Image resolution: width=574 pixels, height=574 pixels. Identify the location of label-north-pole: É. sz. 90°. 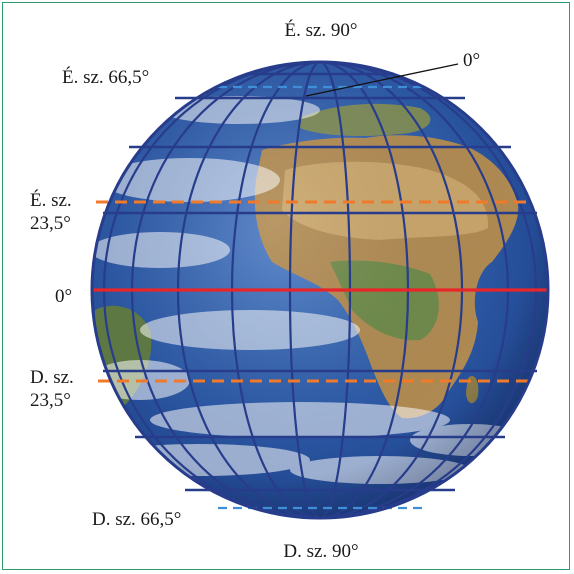
(321, 30).